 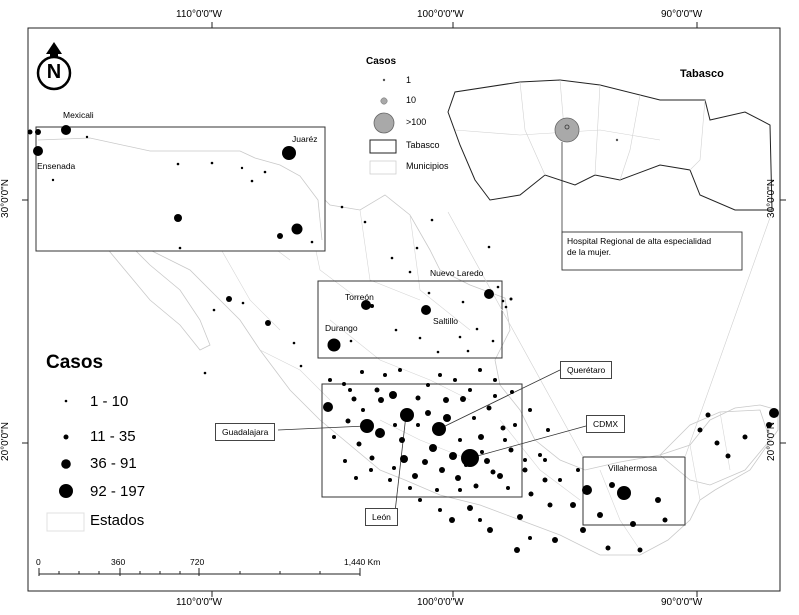 I want to click on hospital-callout-box, so click(x=652, y=251).